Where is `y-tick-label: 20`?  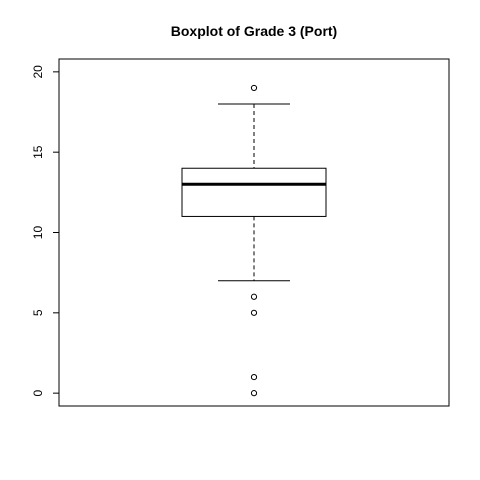
y-tick-label: 20 is located at coordinates (38, 72).